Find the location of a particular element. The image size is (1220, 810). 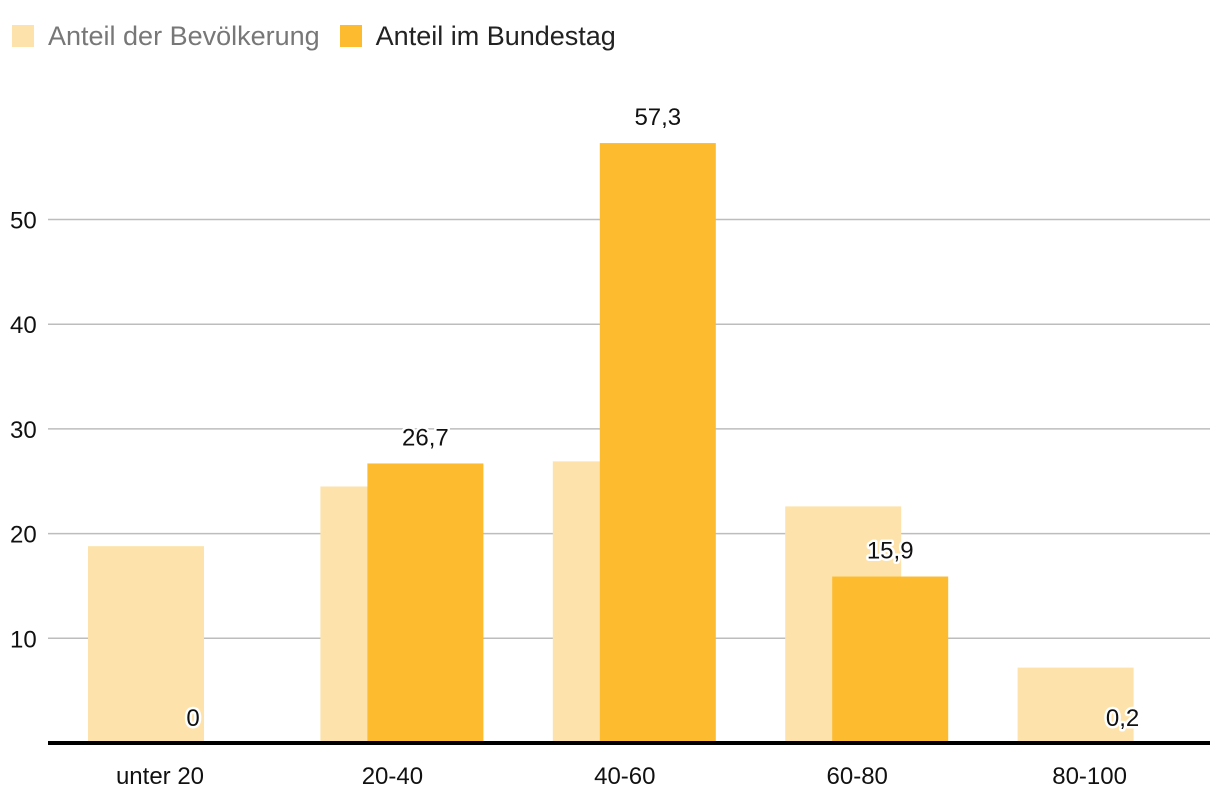

legend-label-population: Anteil der Bevölkerung is located at coordinates (184, 35).